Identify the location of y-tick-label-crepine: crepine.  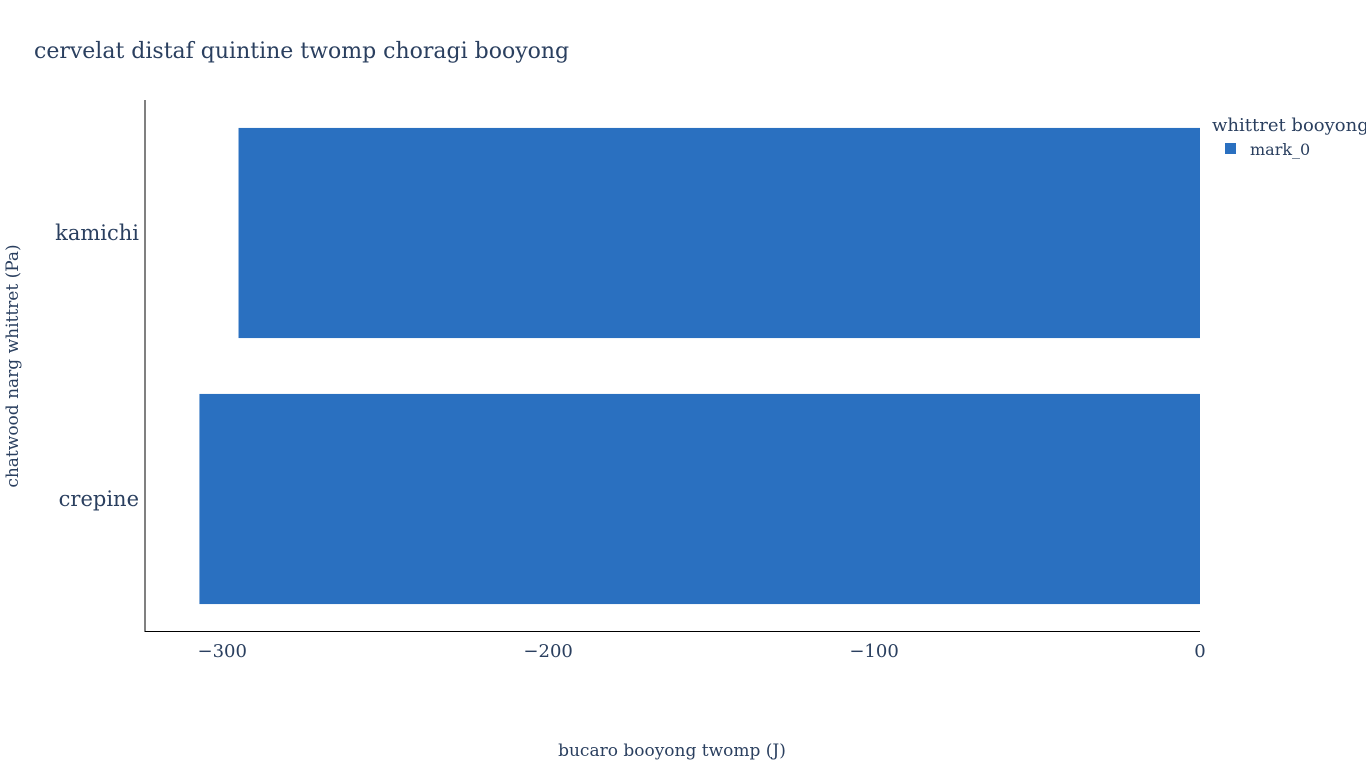
(99, 499).